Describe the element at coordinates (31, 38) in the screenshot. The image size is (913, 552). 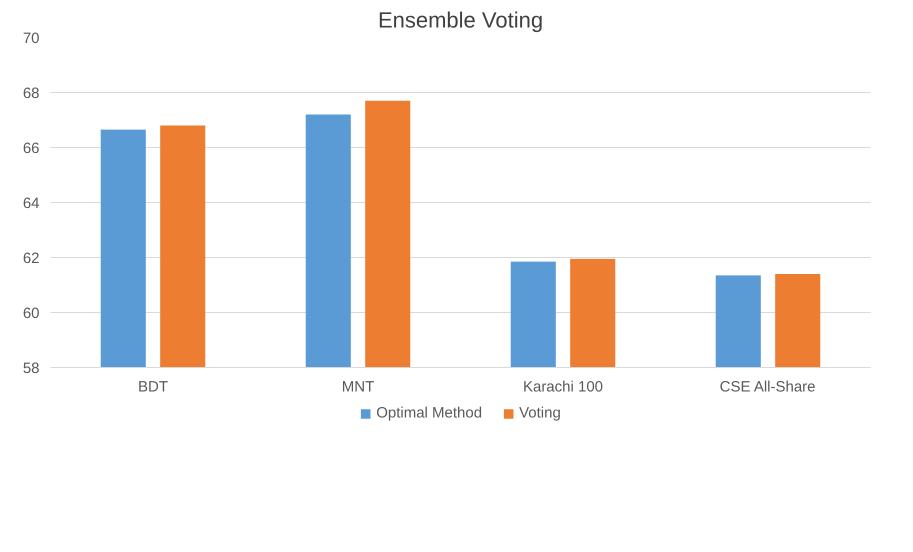
I see `y-tick-label: 70` at that location.